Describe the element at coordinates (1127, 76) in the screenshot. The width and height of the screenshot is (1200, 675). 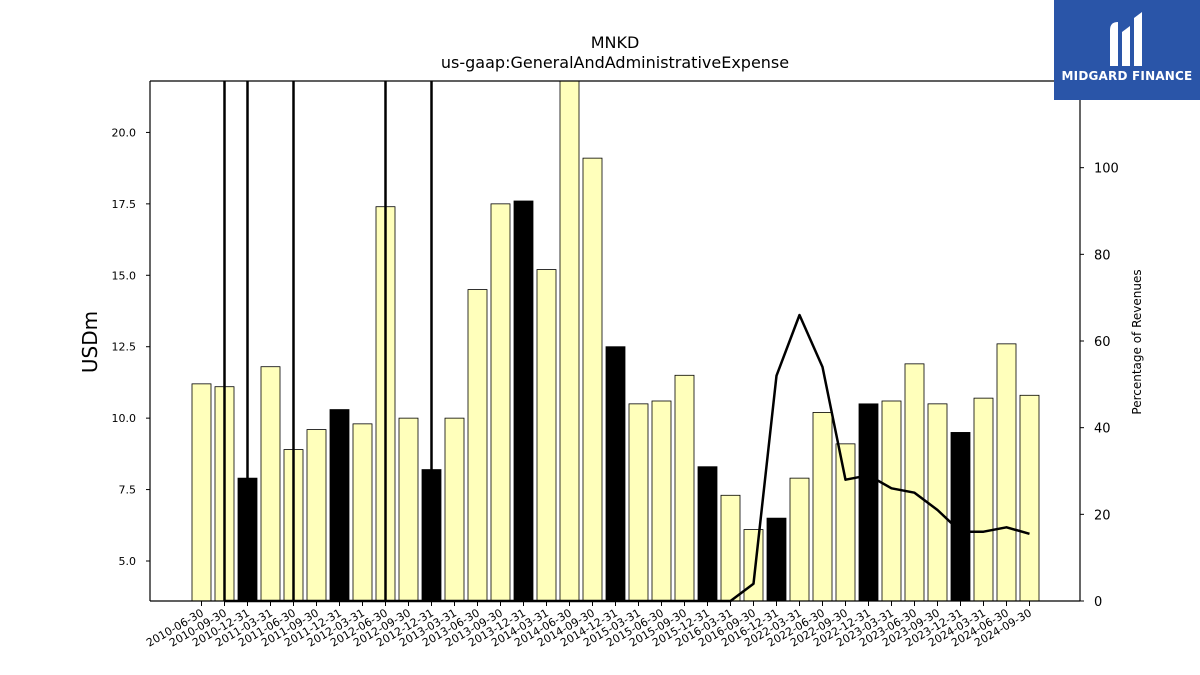
I see `logo-text: MIDGARD FINANCE` at that location.